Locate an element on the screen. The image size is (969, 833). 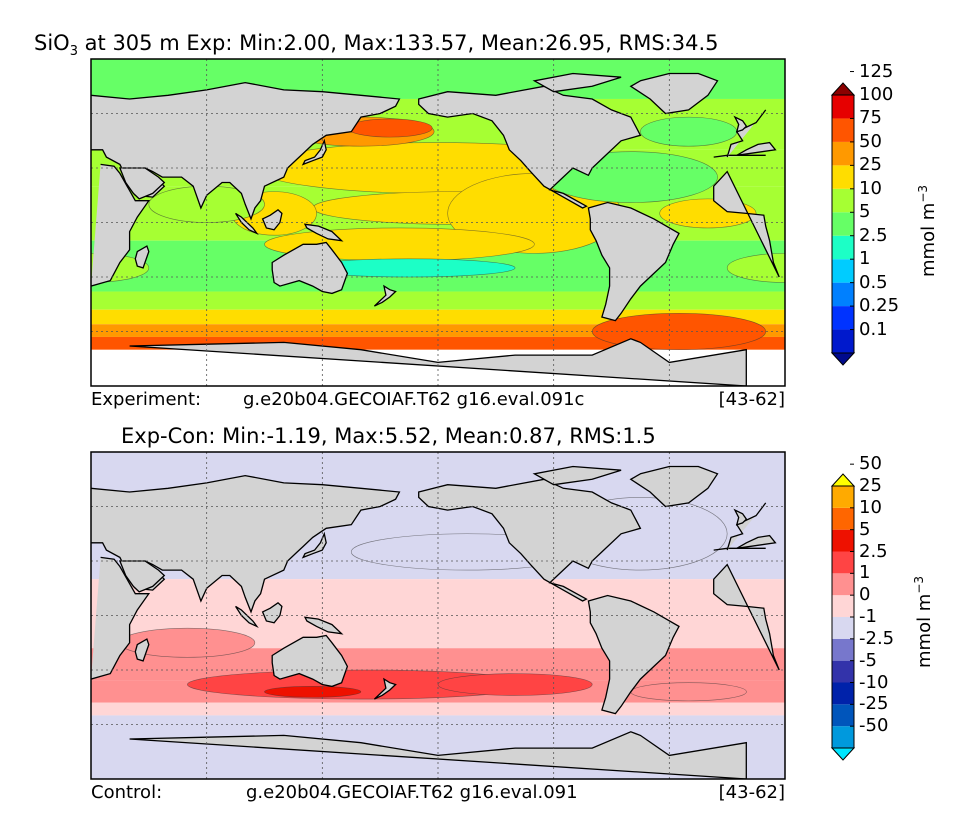
difference-colorbar-label: 25 is located at coordinates (870, 485).